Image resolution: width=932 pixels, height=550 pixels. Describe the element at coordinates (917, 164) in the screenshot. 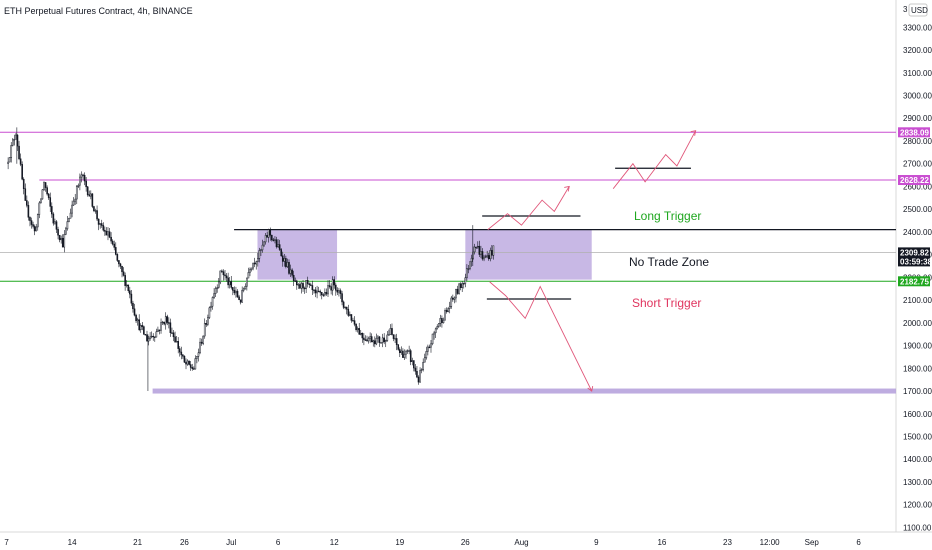

I see `y-tick-label: 2700.00` at that location.